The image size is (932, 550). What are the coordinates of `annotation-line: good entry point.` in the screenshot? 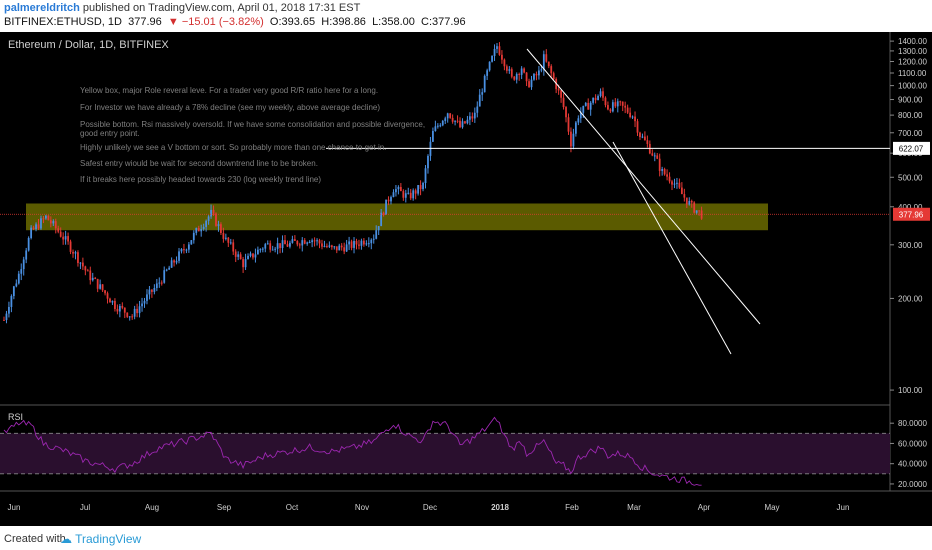 It's located at (110, 133).